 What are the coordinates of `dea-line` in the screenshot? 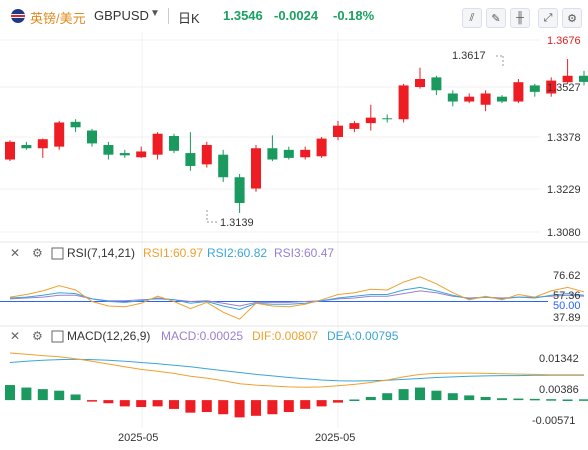 It's located at (297, 370).